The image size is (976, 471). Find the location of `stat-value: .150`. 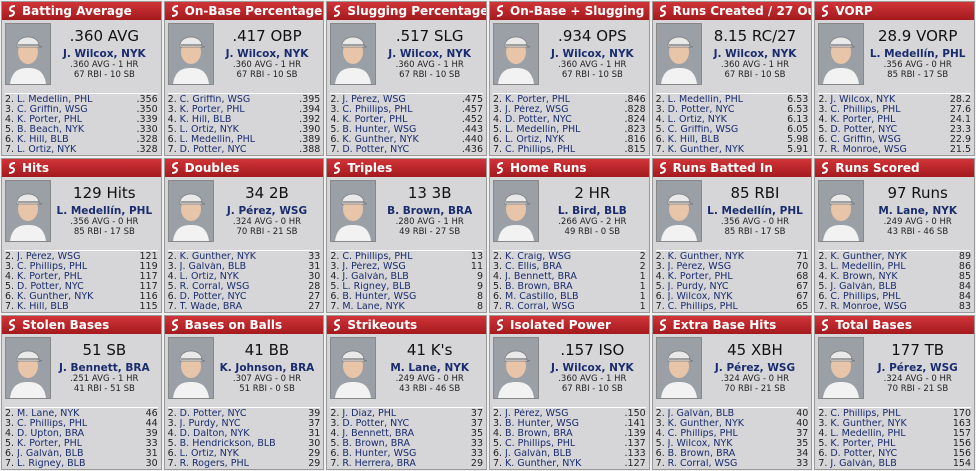

stat-value: .150 is located at coordinates (635, 413).